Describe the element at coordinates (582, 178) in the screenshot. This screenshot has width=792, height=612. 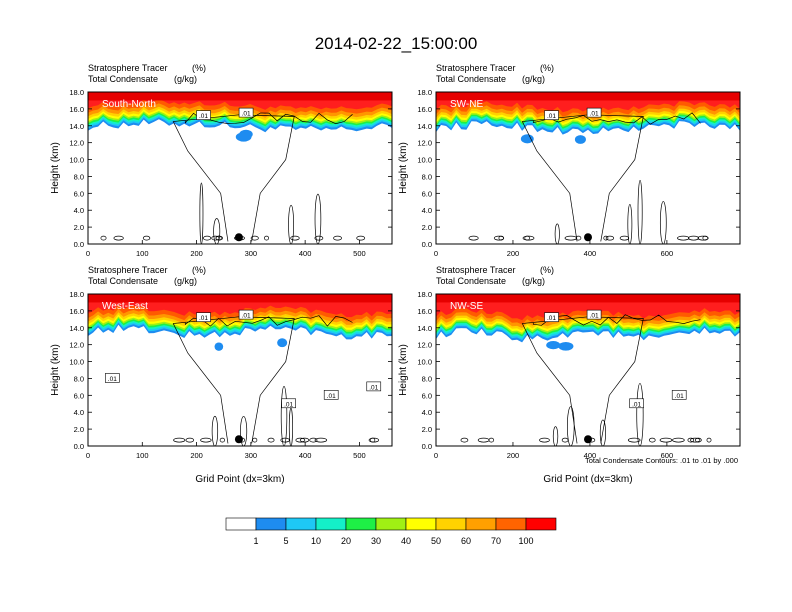
I see `contour-line` at that location.